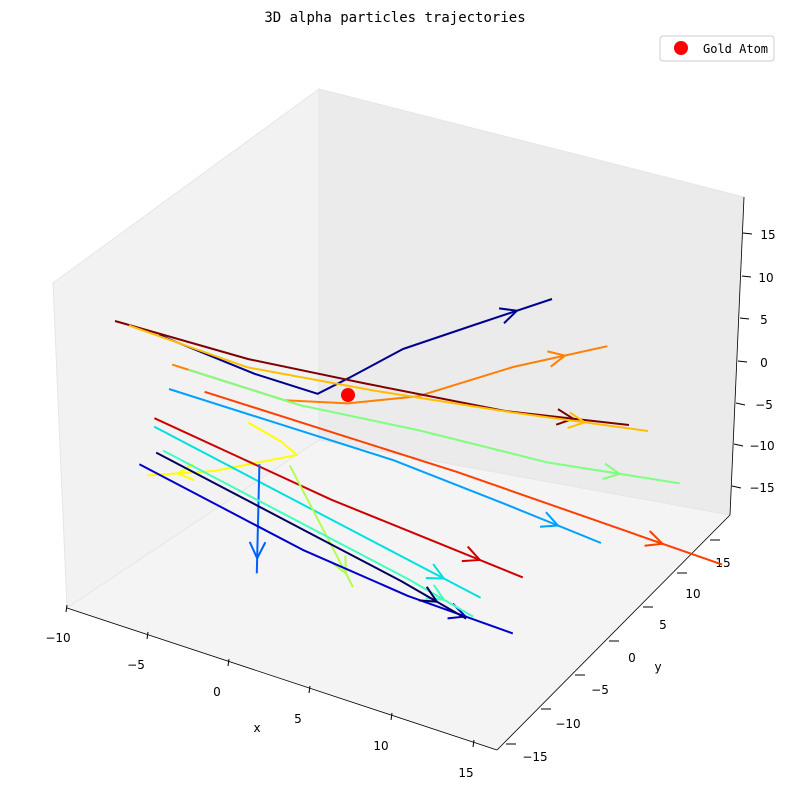 The width and height of the screenshot is (790, 810). I want to click on y-tick-label: 10, so click(692, 594).